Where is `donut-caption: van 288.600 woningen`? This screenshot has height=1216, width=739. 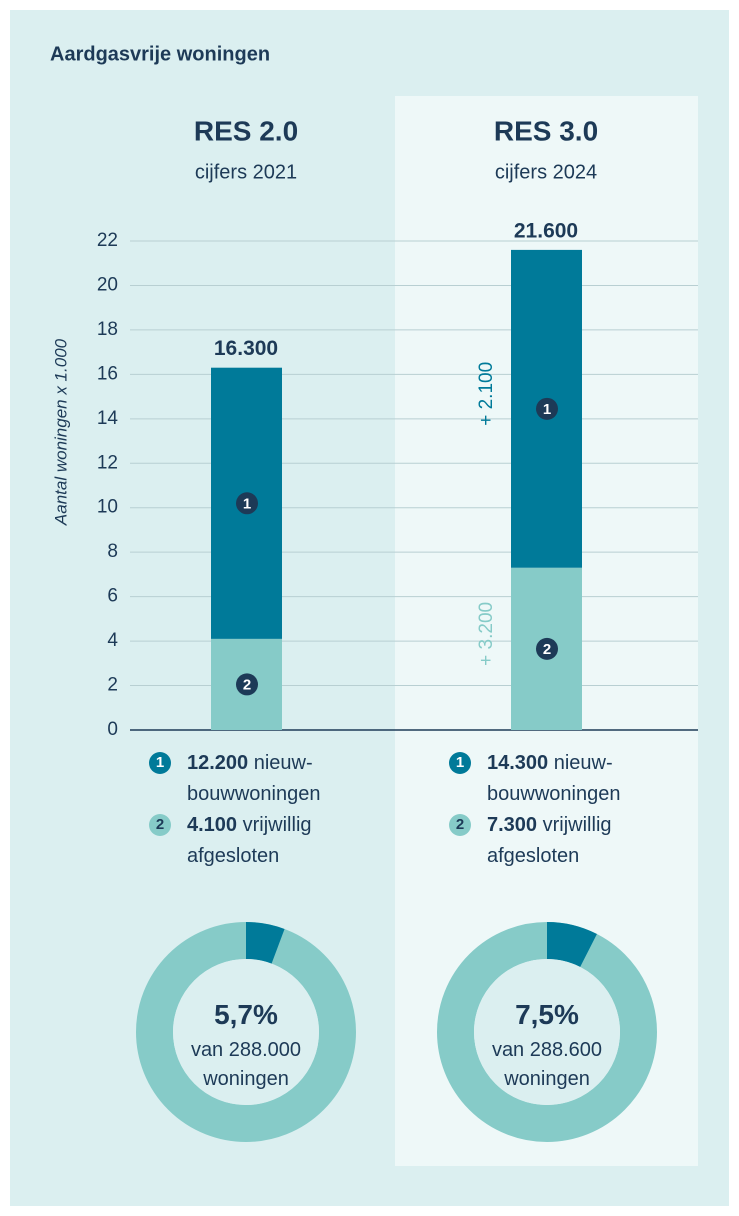
donut-caption: van 288.600 woningen is located at coordinates (547, 1064).